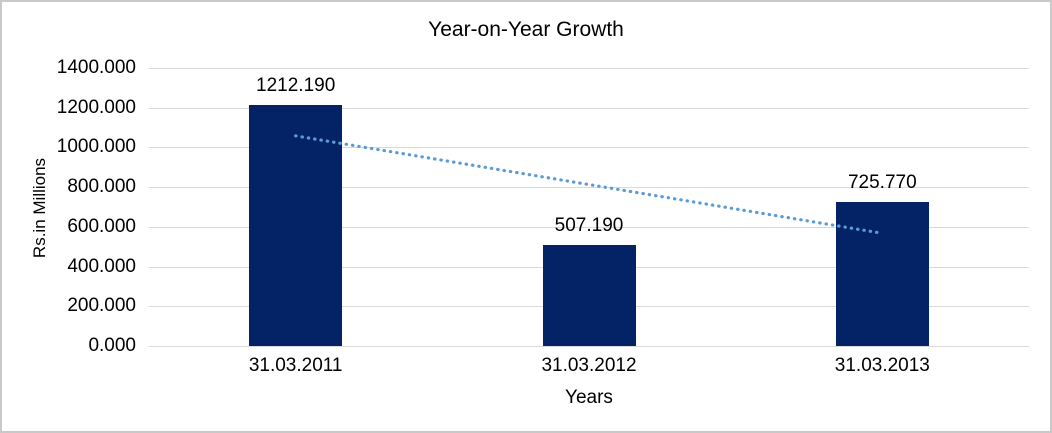 This screenshot has height=433, width=1052. Describe the element at coordinates (882, 273) in the screenshot. I see `bar-31.03.2013` at that location.